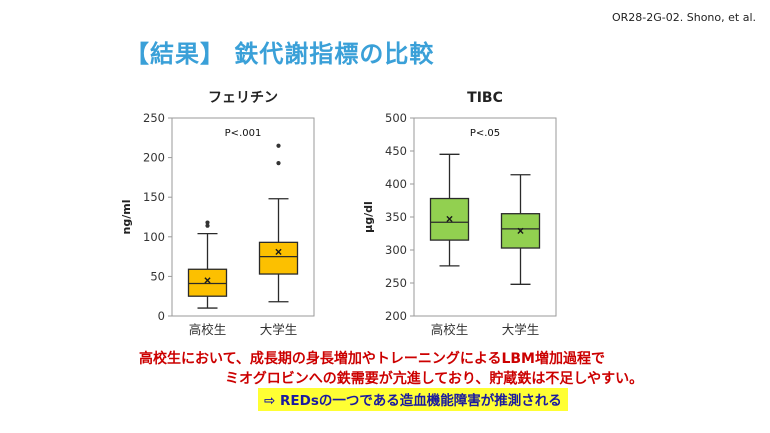 The image size is (770, 433). What do you see at coordinates (396, 118) in the screenshot?
I see `y-tick-label: 500` at bounding box center [396, 118].